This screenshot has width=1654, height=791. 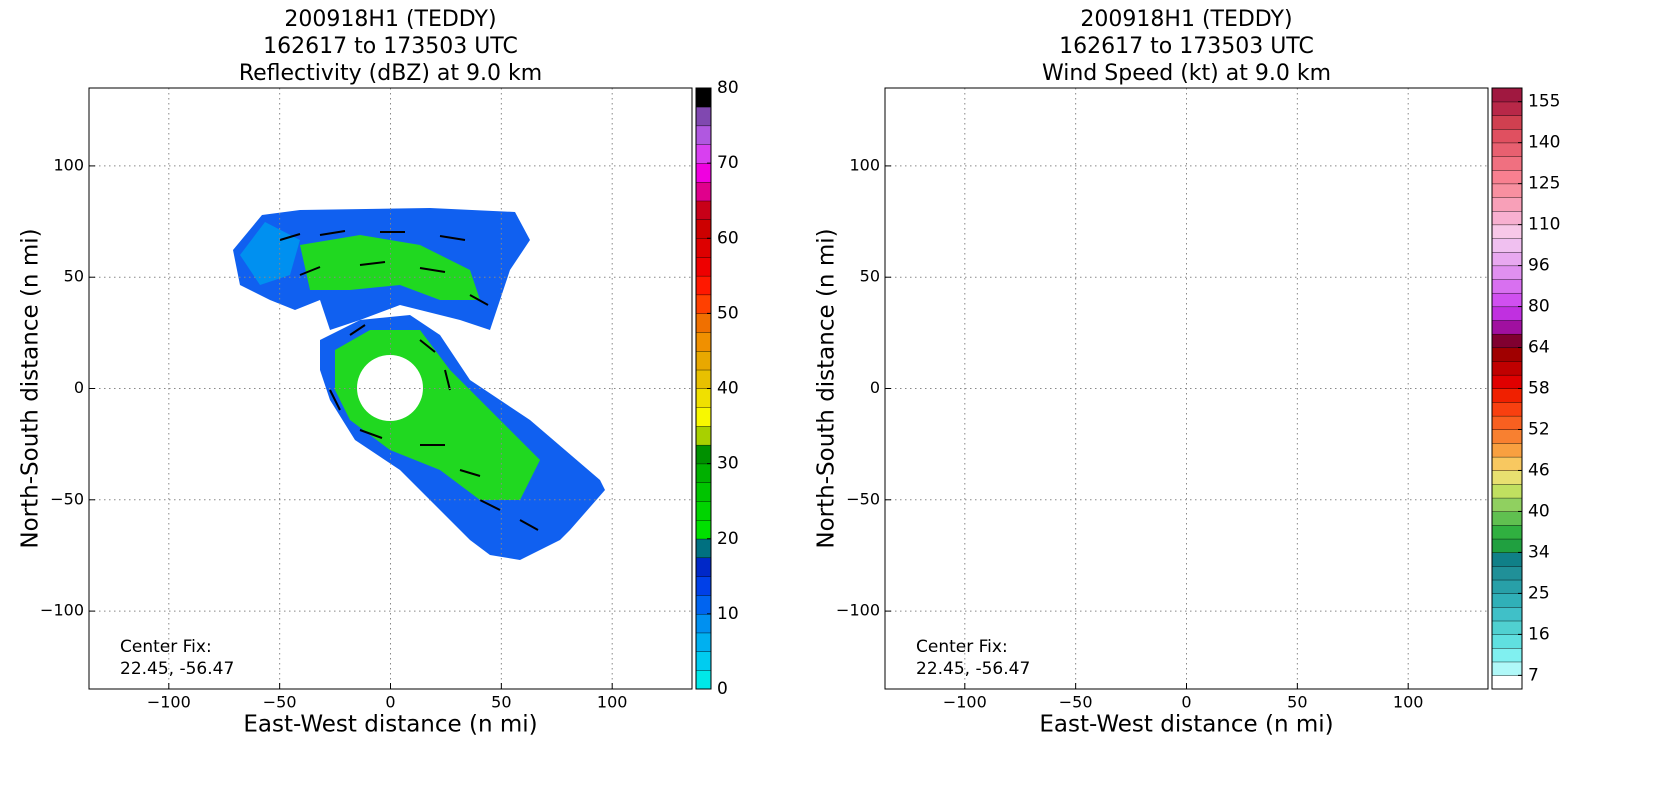 I want to click on colorbar-tick-label: 60, so click(x=728, y=238).